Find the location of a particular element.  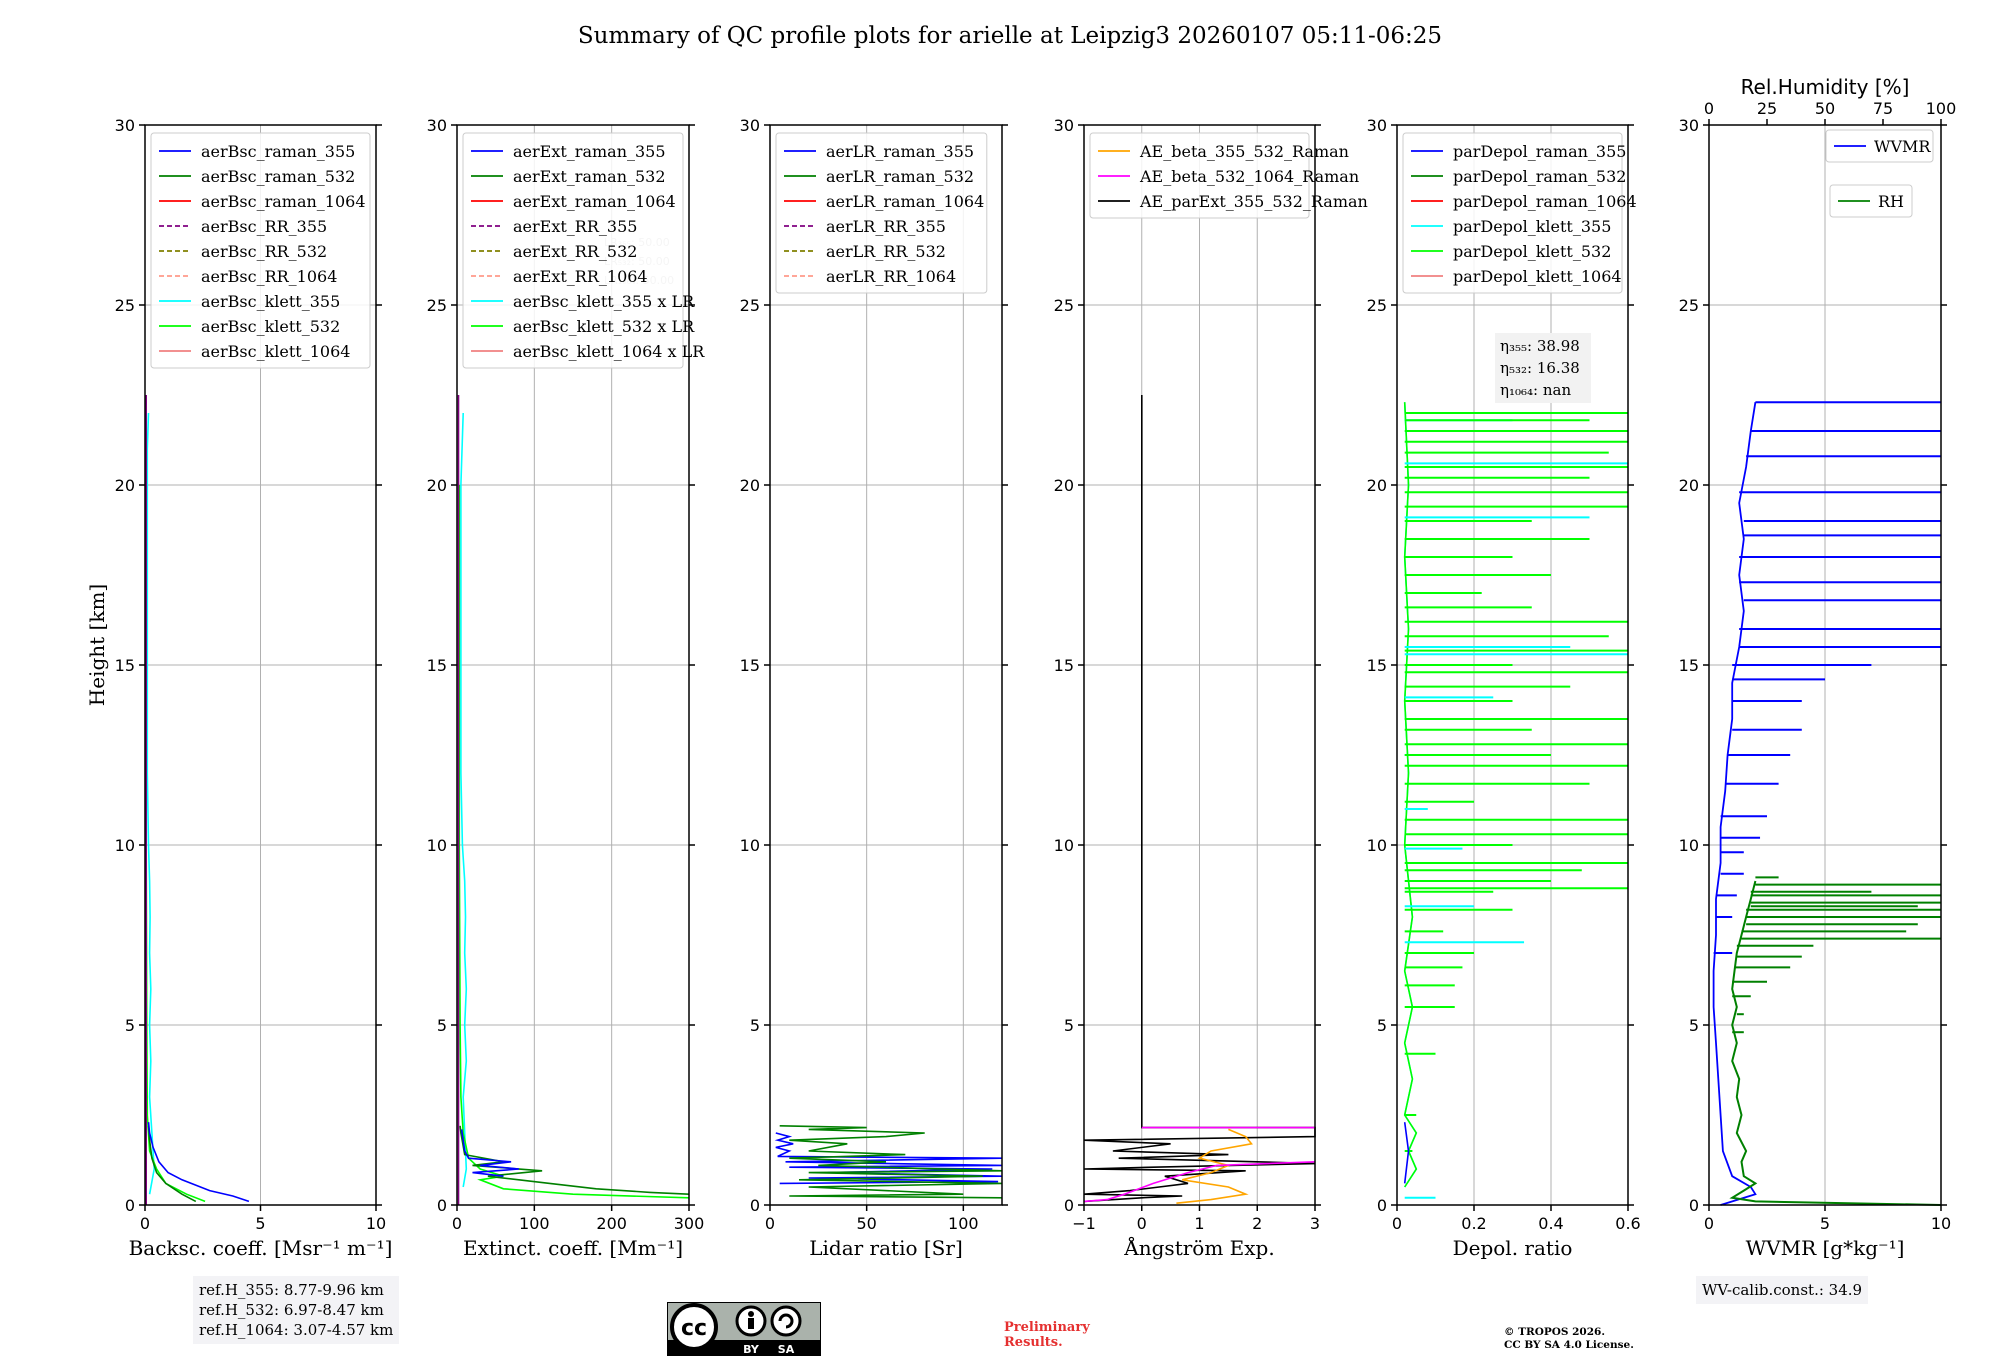

legend-label-6: aerBsc_klett_355 x LR is located at coordinates (604, 301).